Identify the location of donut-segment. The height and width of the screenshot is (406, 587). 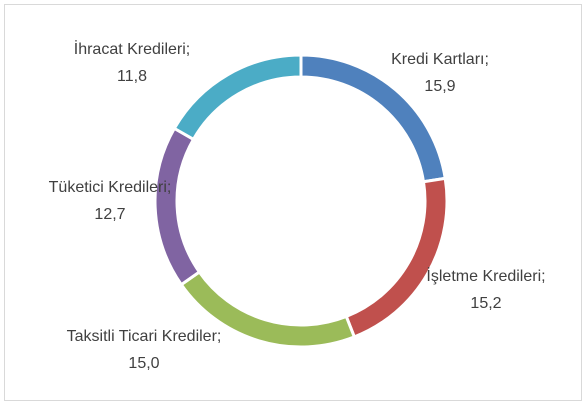
(237, 97).